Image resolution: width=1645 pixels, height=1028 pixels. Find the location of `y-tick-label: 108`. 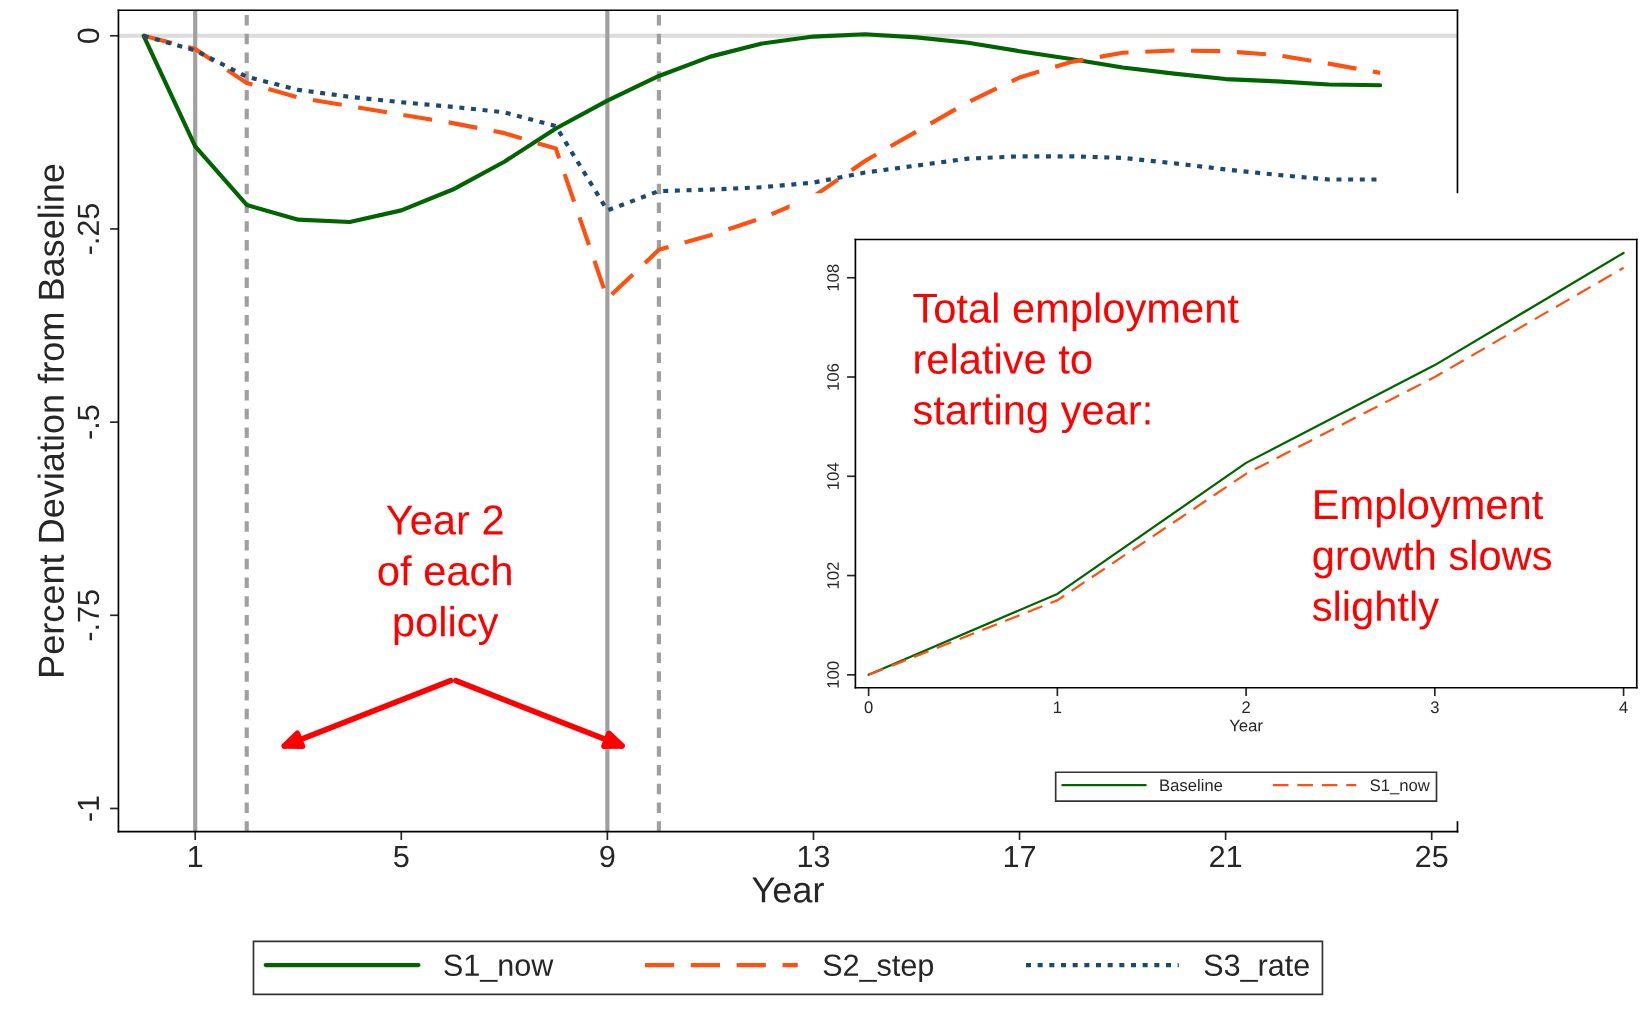

y-tick-label: 108 is located at coordinates (833, 277).